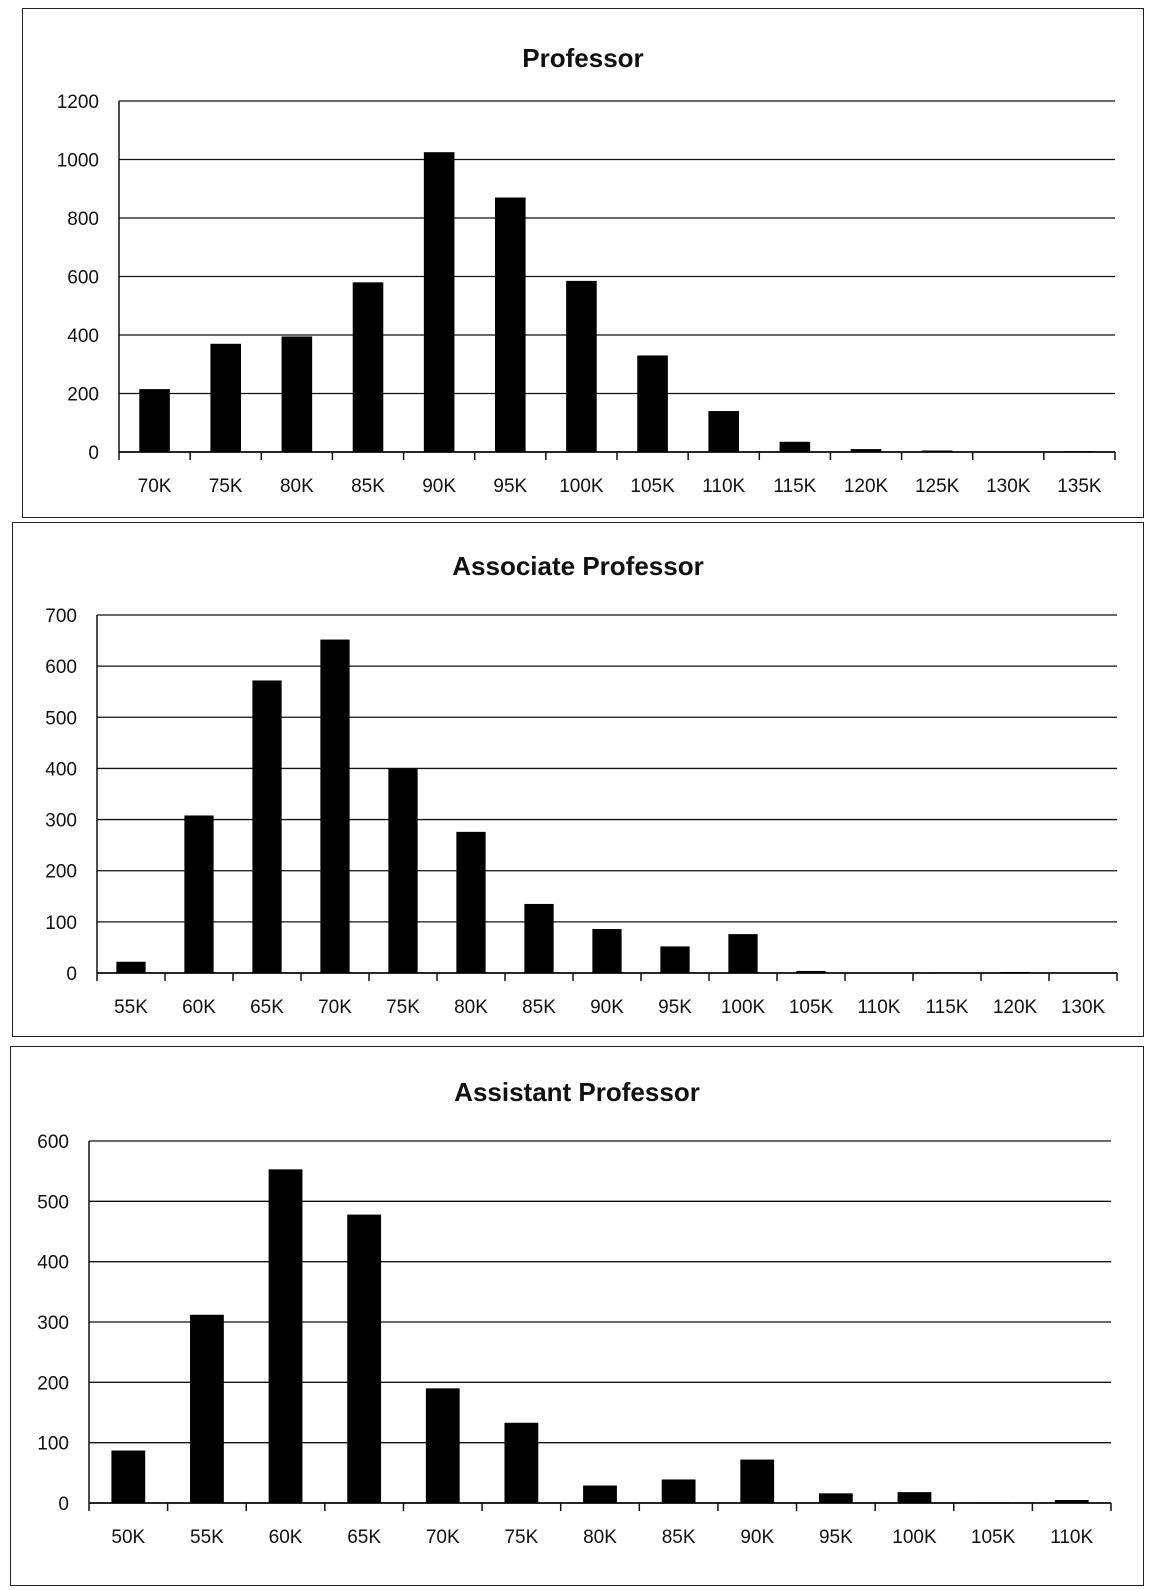 Image resolution: width=1151 pixels, height=1590 pixels. I want to click on x-tick-label: 135K, so click(1079, 486).